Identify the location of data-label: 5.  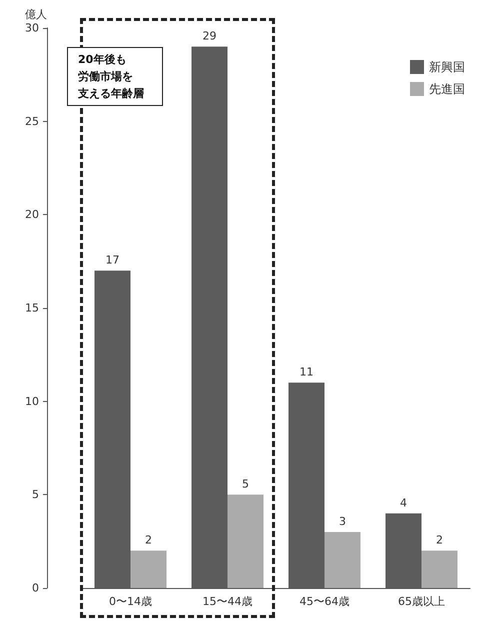
(245, 484).